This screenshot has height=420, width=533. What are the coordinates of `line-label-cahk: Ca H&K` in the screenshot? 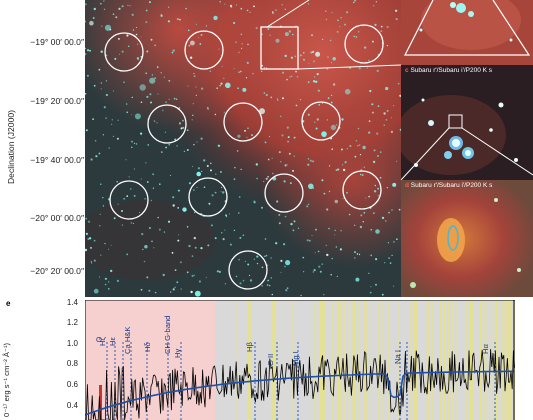 It's located at (127, 340).